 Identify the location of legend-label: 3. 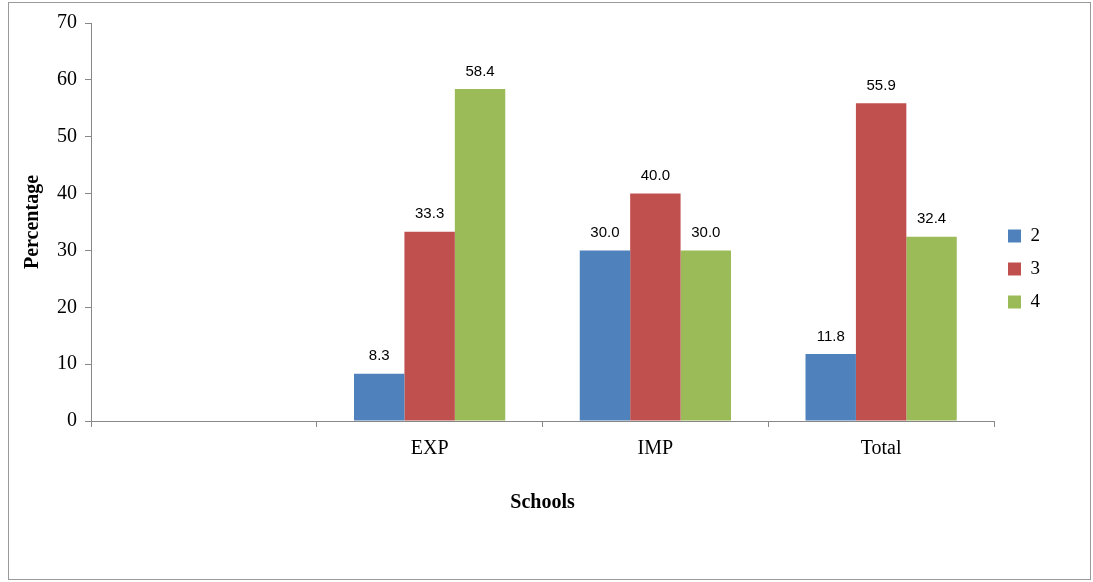
(1035, 267).